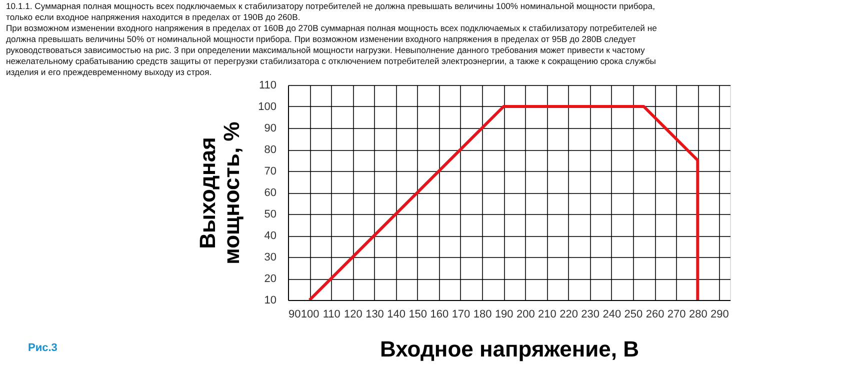 The width and height of the screenshot is (851, 365). I want to click on y-tick-label: 30, so click(270, 258).